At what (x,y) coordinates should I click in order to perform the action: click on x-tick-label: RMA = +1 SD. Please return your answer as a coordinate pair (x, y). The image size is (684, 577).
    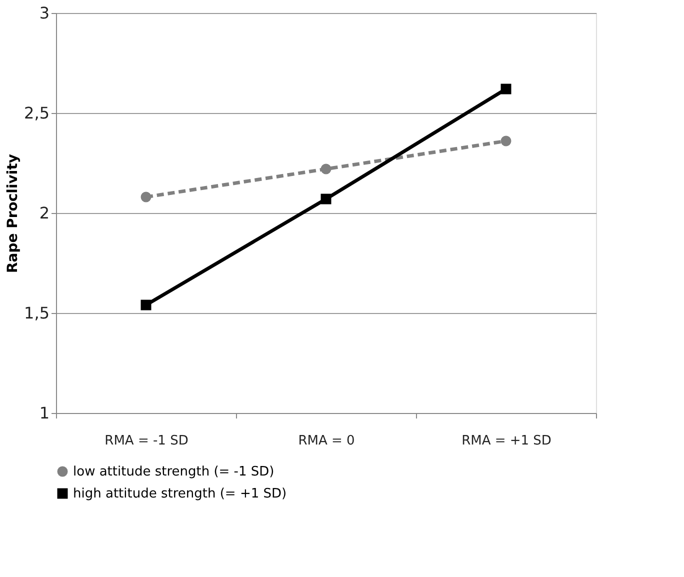
    Looking at the image, I should click on (507, 441).